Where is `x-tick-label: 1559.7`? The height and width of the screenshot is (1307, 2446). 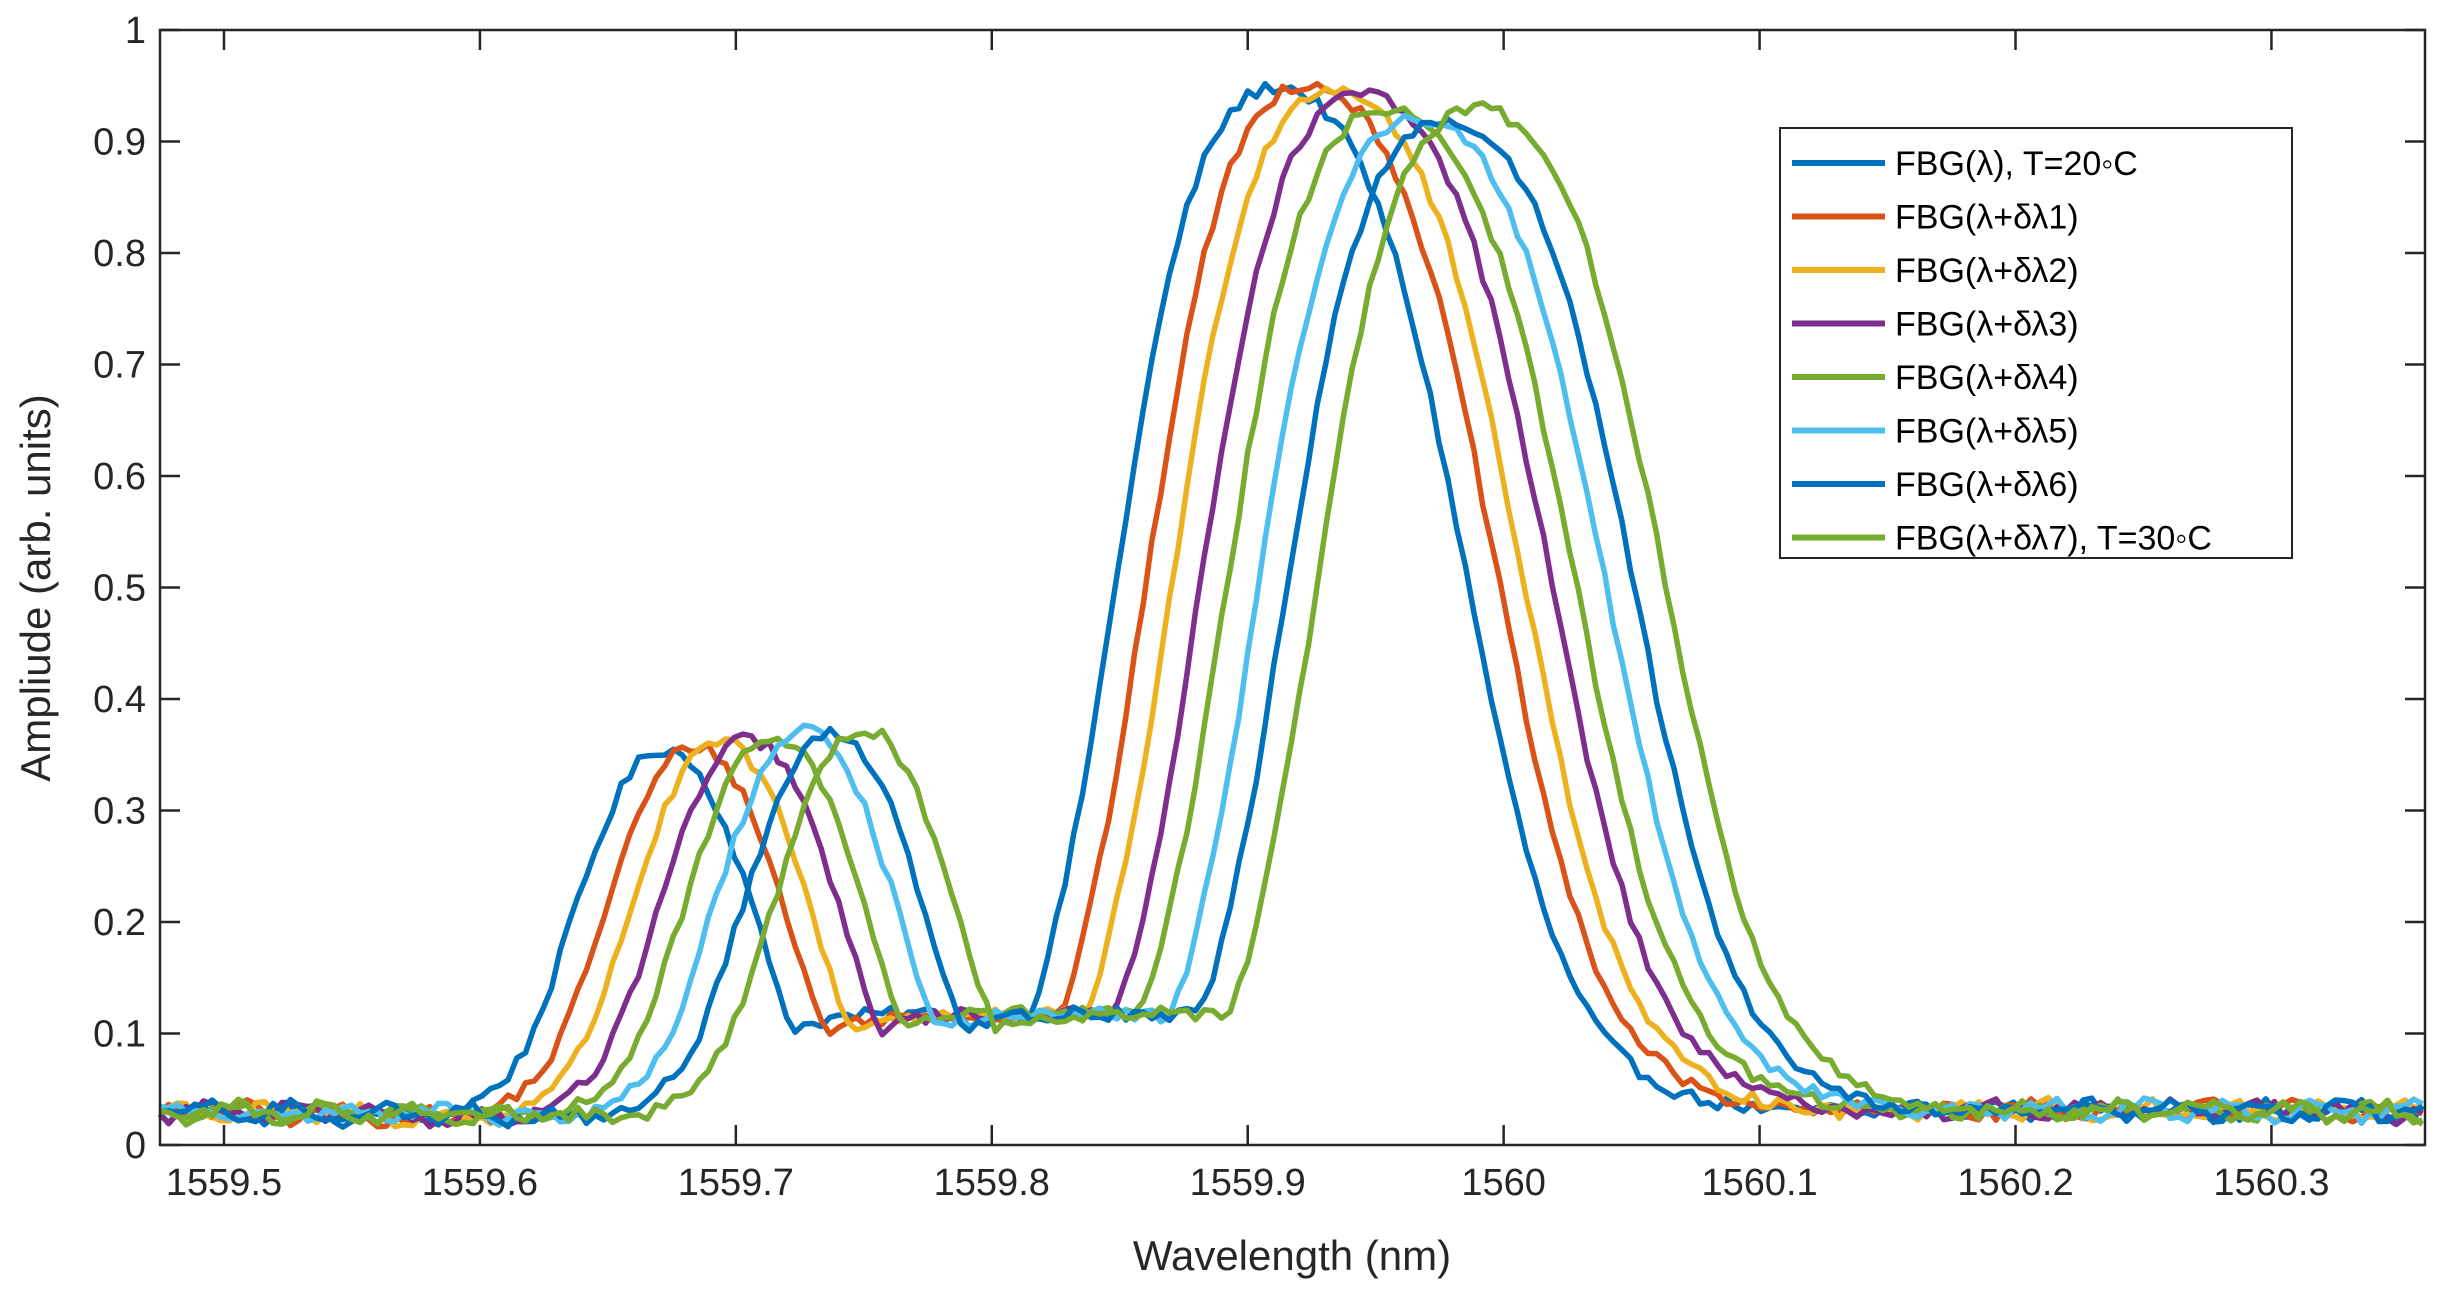
x-tick-label: 1559.7 is located at coordinates (736, 1183).